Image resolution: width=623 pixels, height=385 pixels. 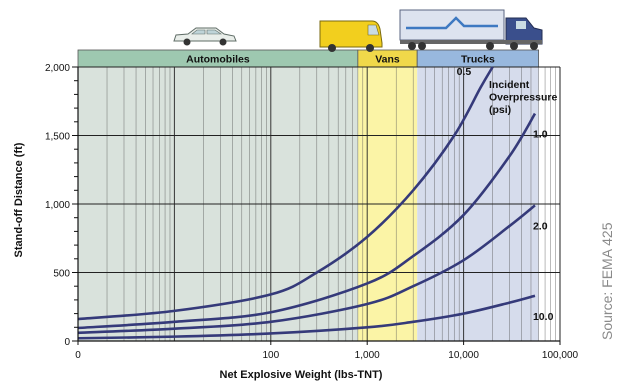 What do you see at coordinates (67, 342) in the screenshot?
I see `y-tick-label: 0` at bounding box center [67, 342].